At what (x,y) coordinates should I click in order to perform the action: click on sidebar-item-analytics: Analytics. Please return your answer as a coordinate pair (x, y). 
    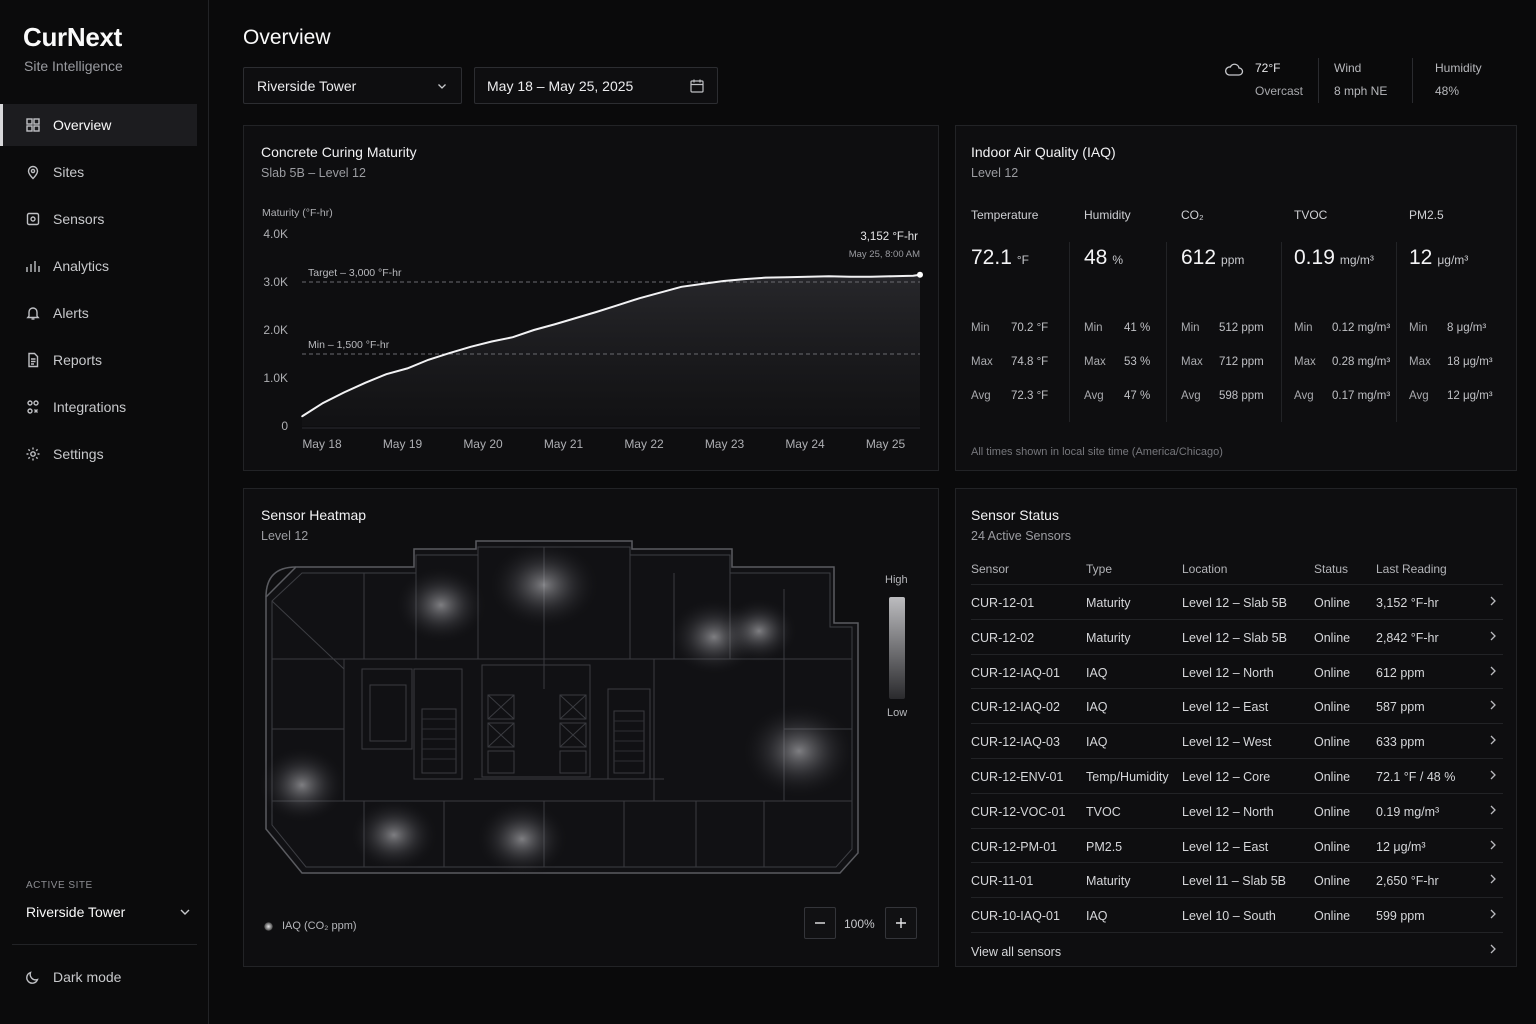
    Looking at the image, I should click on (104, 266).